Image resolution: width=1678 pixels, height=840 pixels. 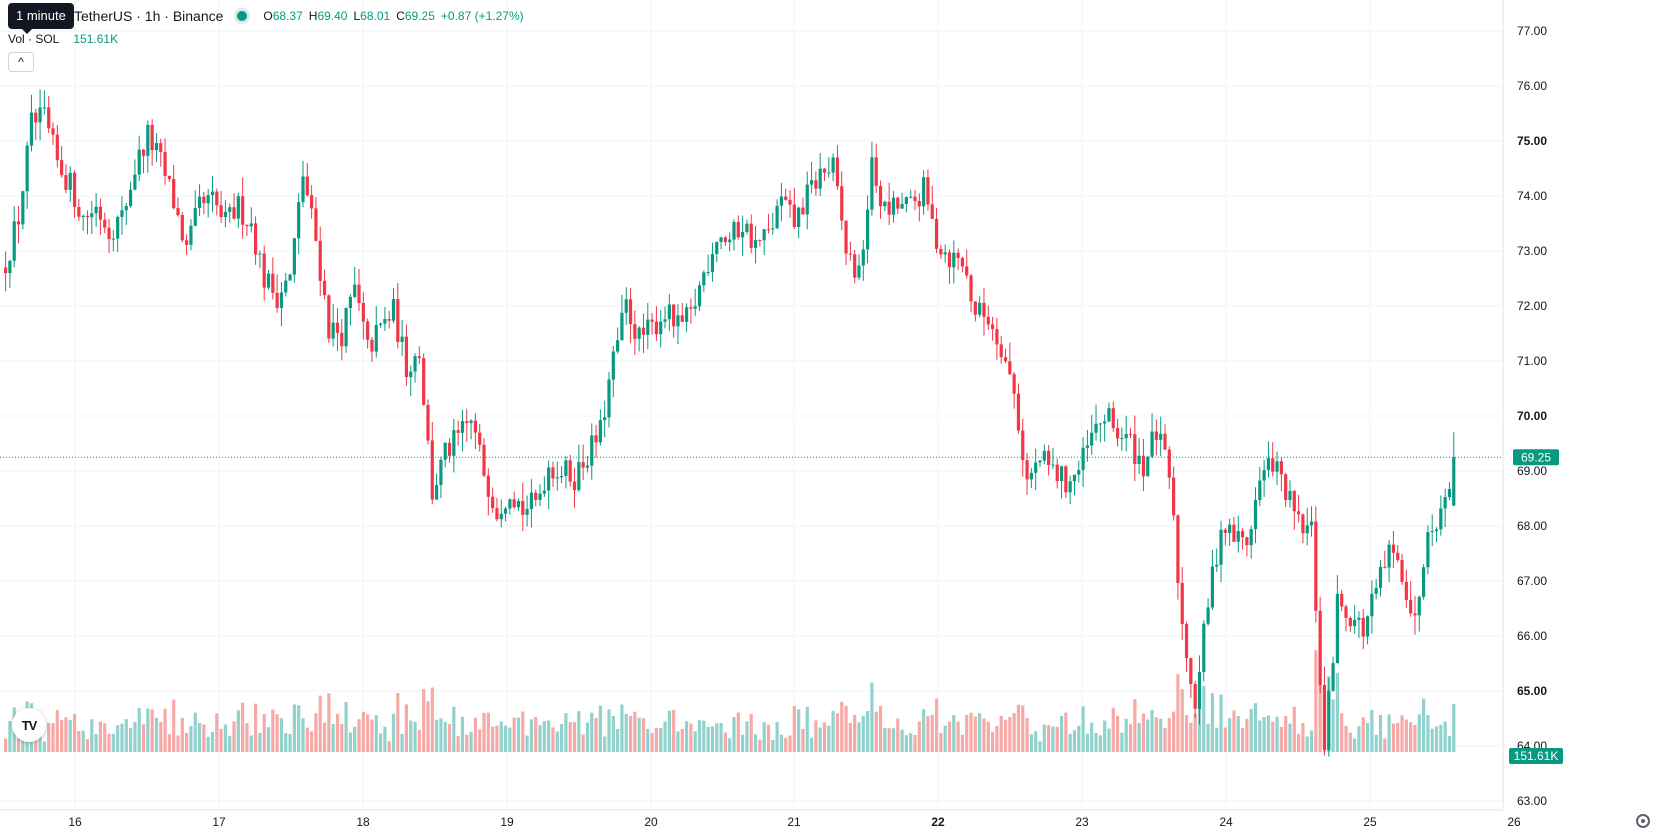 I want to click on tradingview-logo-icon: TV, so click(x=29, y=725).